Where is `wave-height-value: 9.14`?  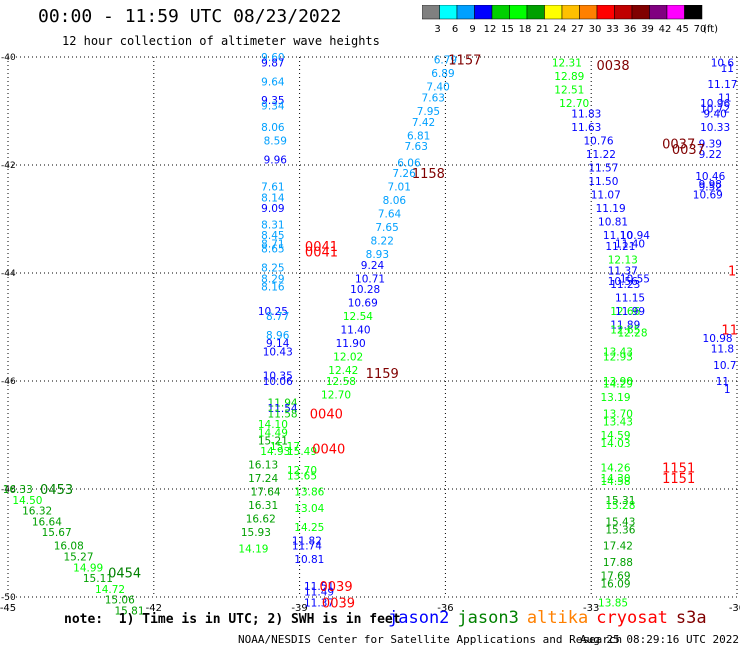
wave-height-value: 9.14 is located at coordinates (278, 344).